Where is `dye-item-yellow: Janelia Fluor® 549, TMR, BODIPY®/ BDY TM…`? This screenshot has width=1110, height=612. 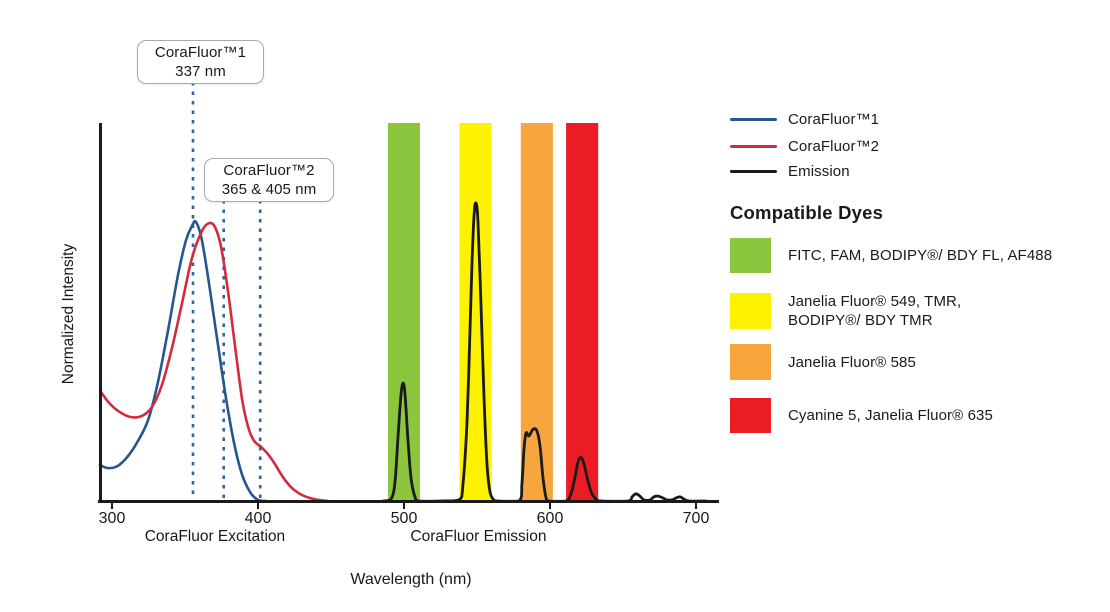
dye-item-yellow: Janelia Fluor® 549, TMR, BODIPY®/ BDY TM… is located at coordinates (845, 311).